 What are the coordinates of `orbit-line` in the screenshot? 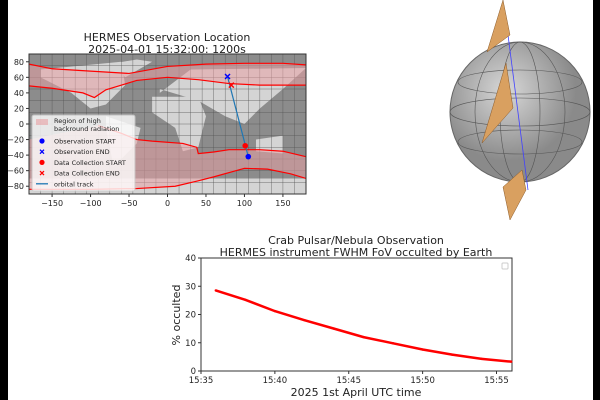 It's located at (518, 112).